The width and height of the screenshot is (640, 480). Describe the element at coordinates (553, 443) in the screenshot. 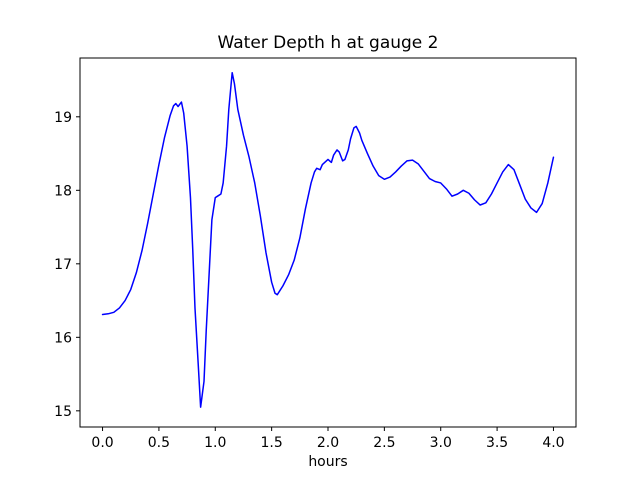

I see `x-tick-label: 4.0` at that location.